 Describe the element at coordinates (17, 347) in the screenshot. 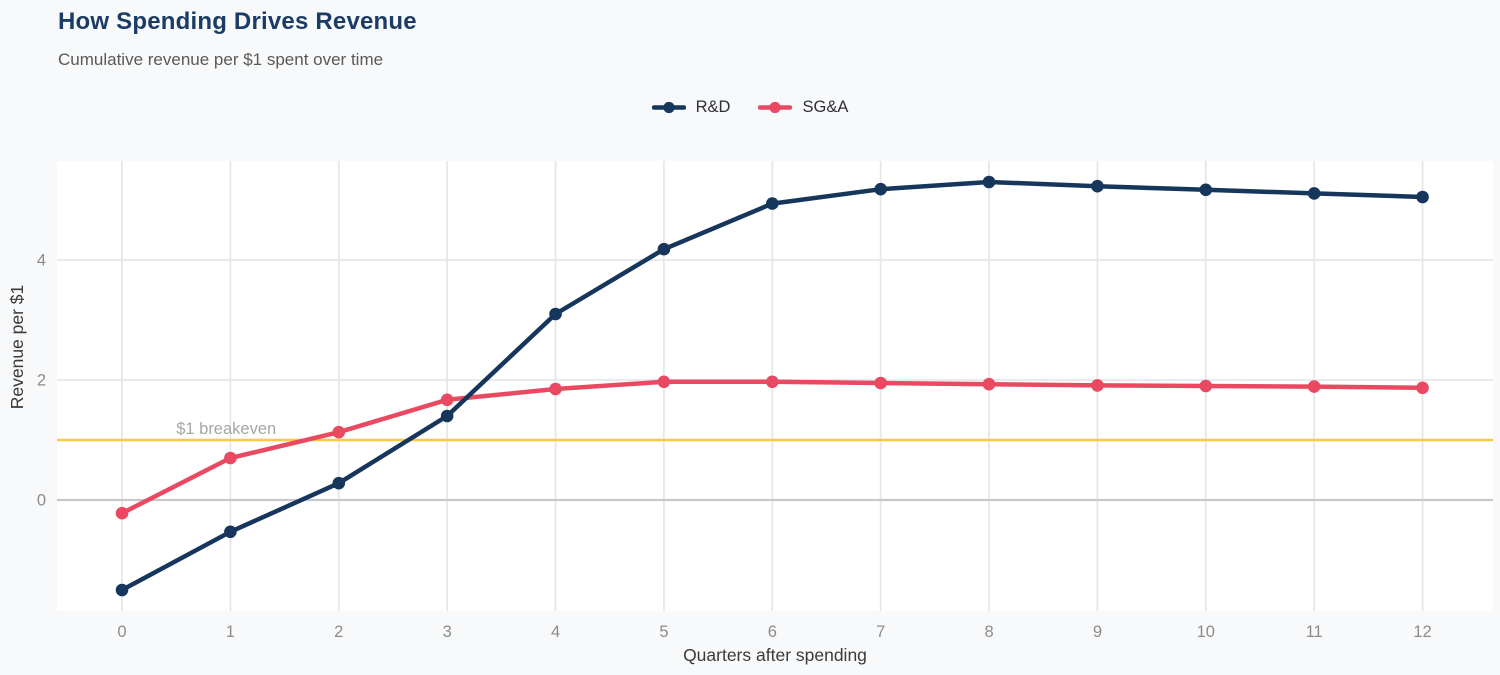

I see `y-axis-title: Revenue per $1` at that location.